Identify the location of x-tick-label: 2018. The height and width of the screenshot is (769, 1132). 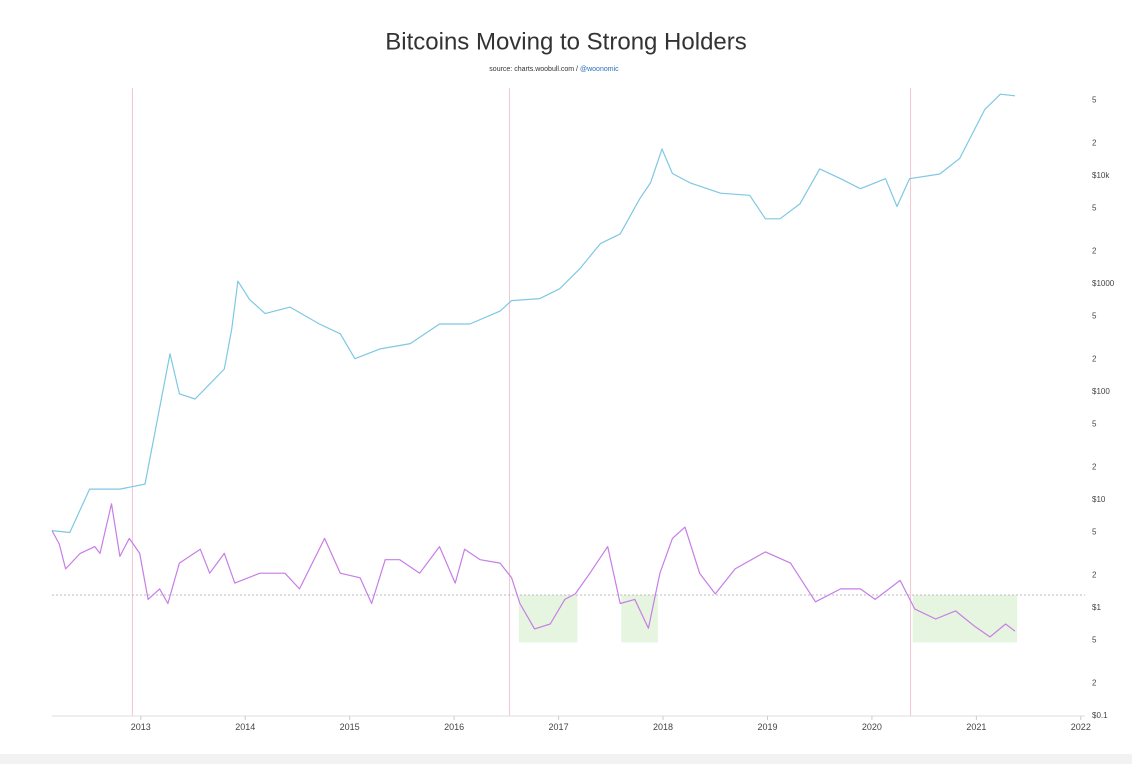
(663, 727).